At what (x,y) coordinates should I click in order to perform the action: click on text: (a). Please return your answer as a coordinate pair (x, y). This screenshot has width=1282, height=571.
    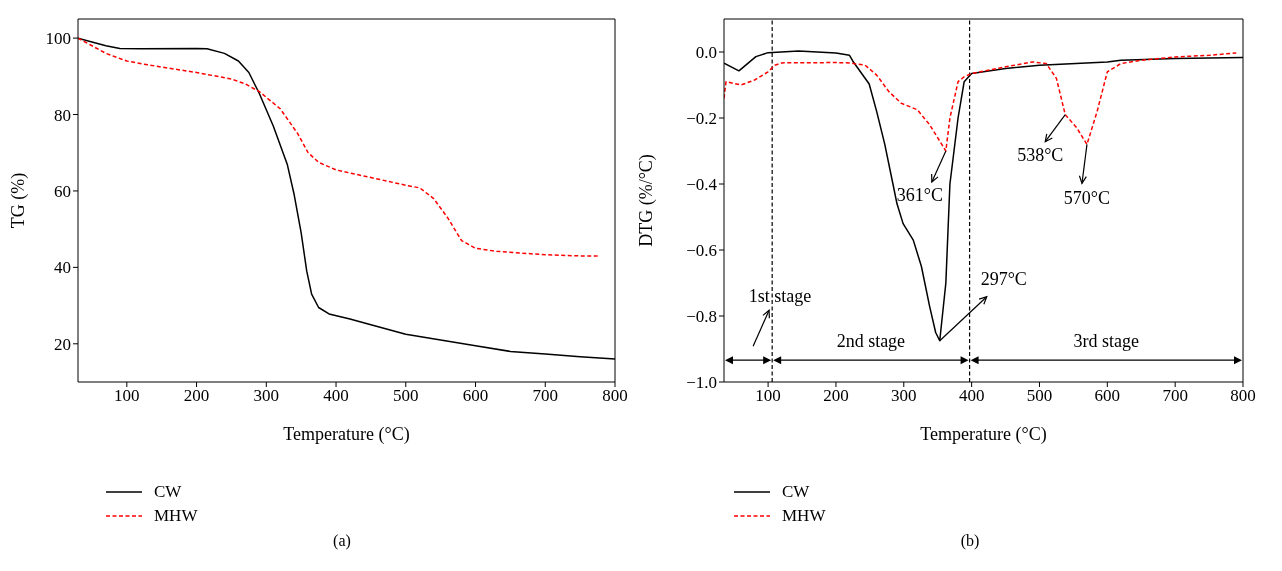
    Looking at the image, I should click on (342, 541).